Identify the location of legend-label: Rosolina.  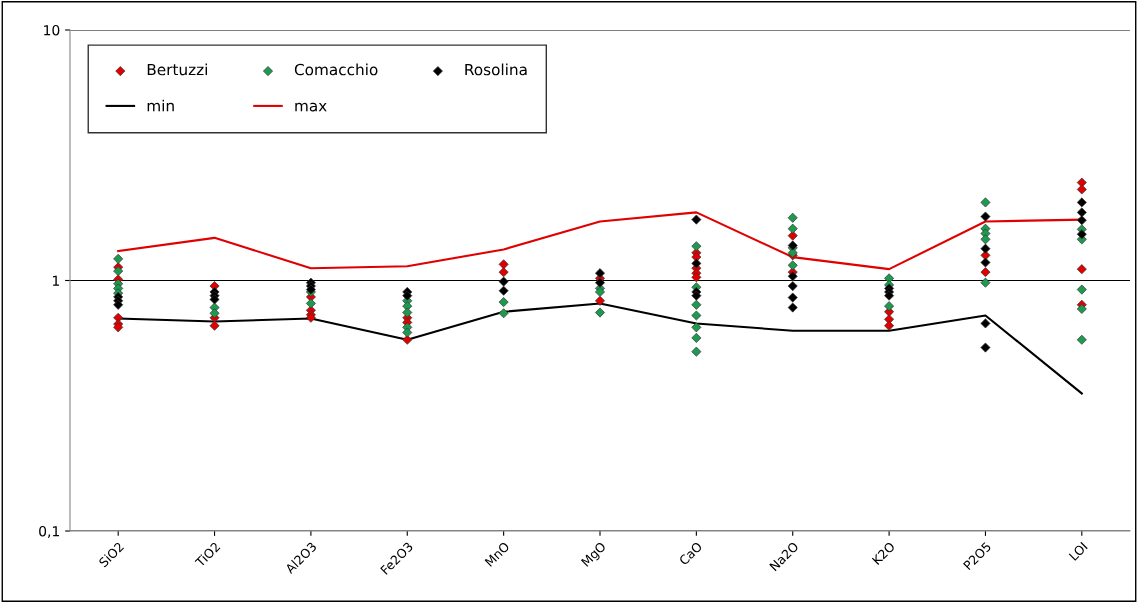
(496, 69).